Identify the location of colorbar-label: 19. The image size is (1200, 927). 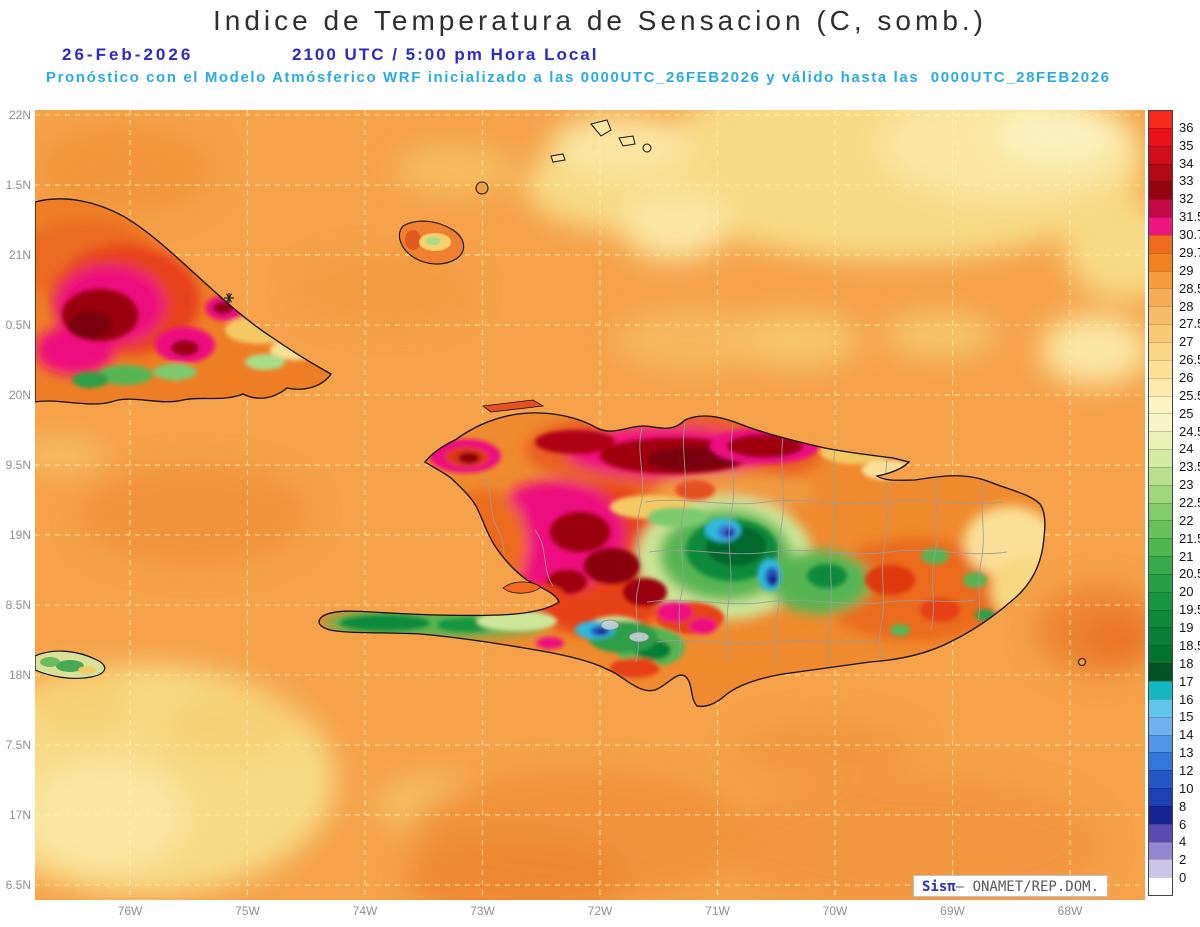
(1186, 628).